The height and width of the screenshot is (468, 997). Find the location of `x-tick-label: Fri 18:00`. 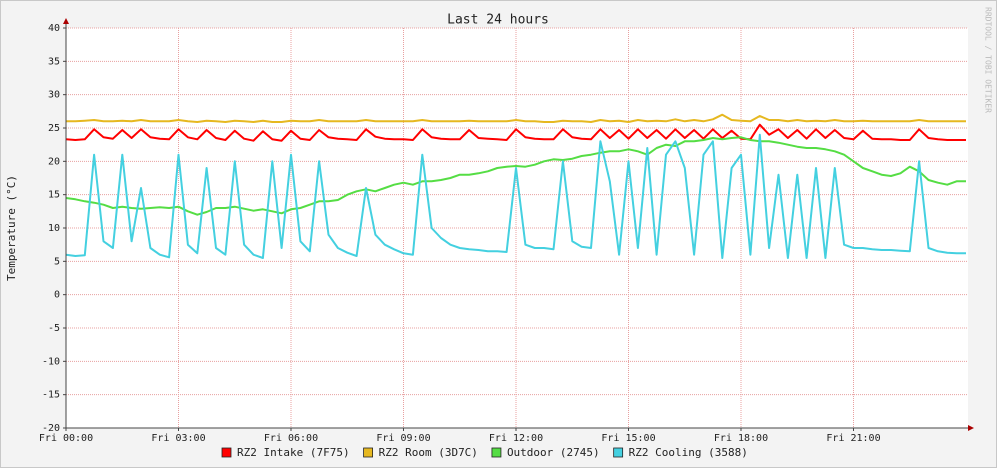

x-tick-label: Fri 18:00 is located at coordinates (741, 438).